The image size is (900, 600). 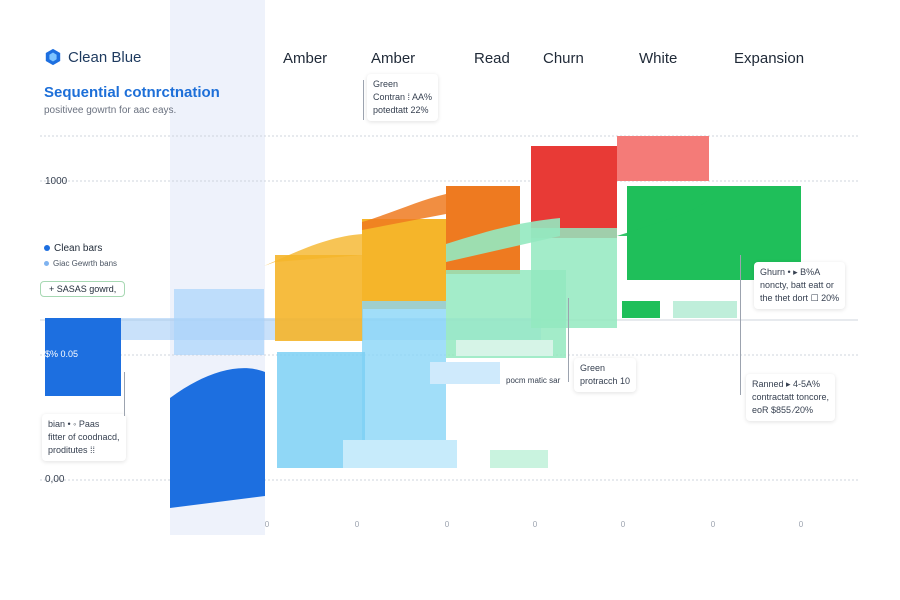 I want to click on legend-label: Clean bars, so click(x=78, y=248).